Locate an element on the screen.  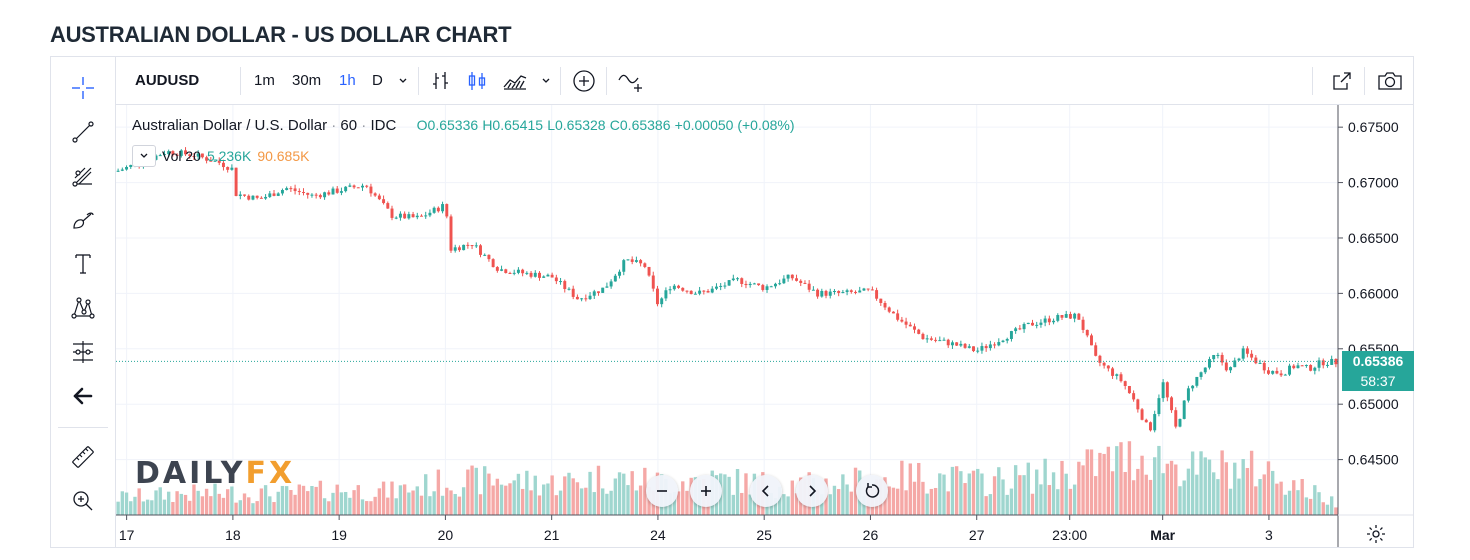
interval-1h-button: 1h is located at coordinates (347, 80).